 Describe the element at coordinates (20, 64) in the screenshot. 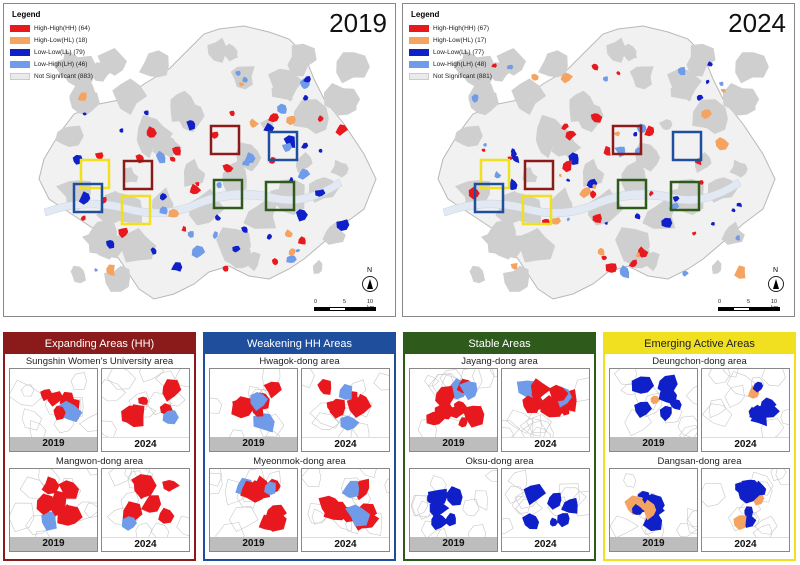

I see `legend-swatch-lh` at that location.